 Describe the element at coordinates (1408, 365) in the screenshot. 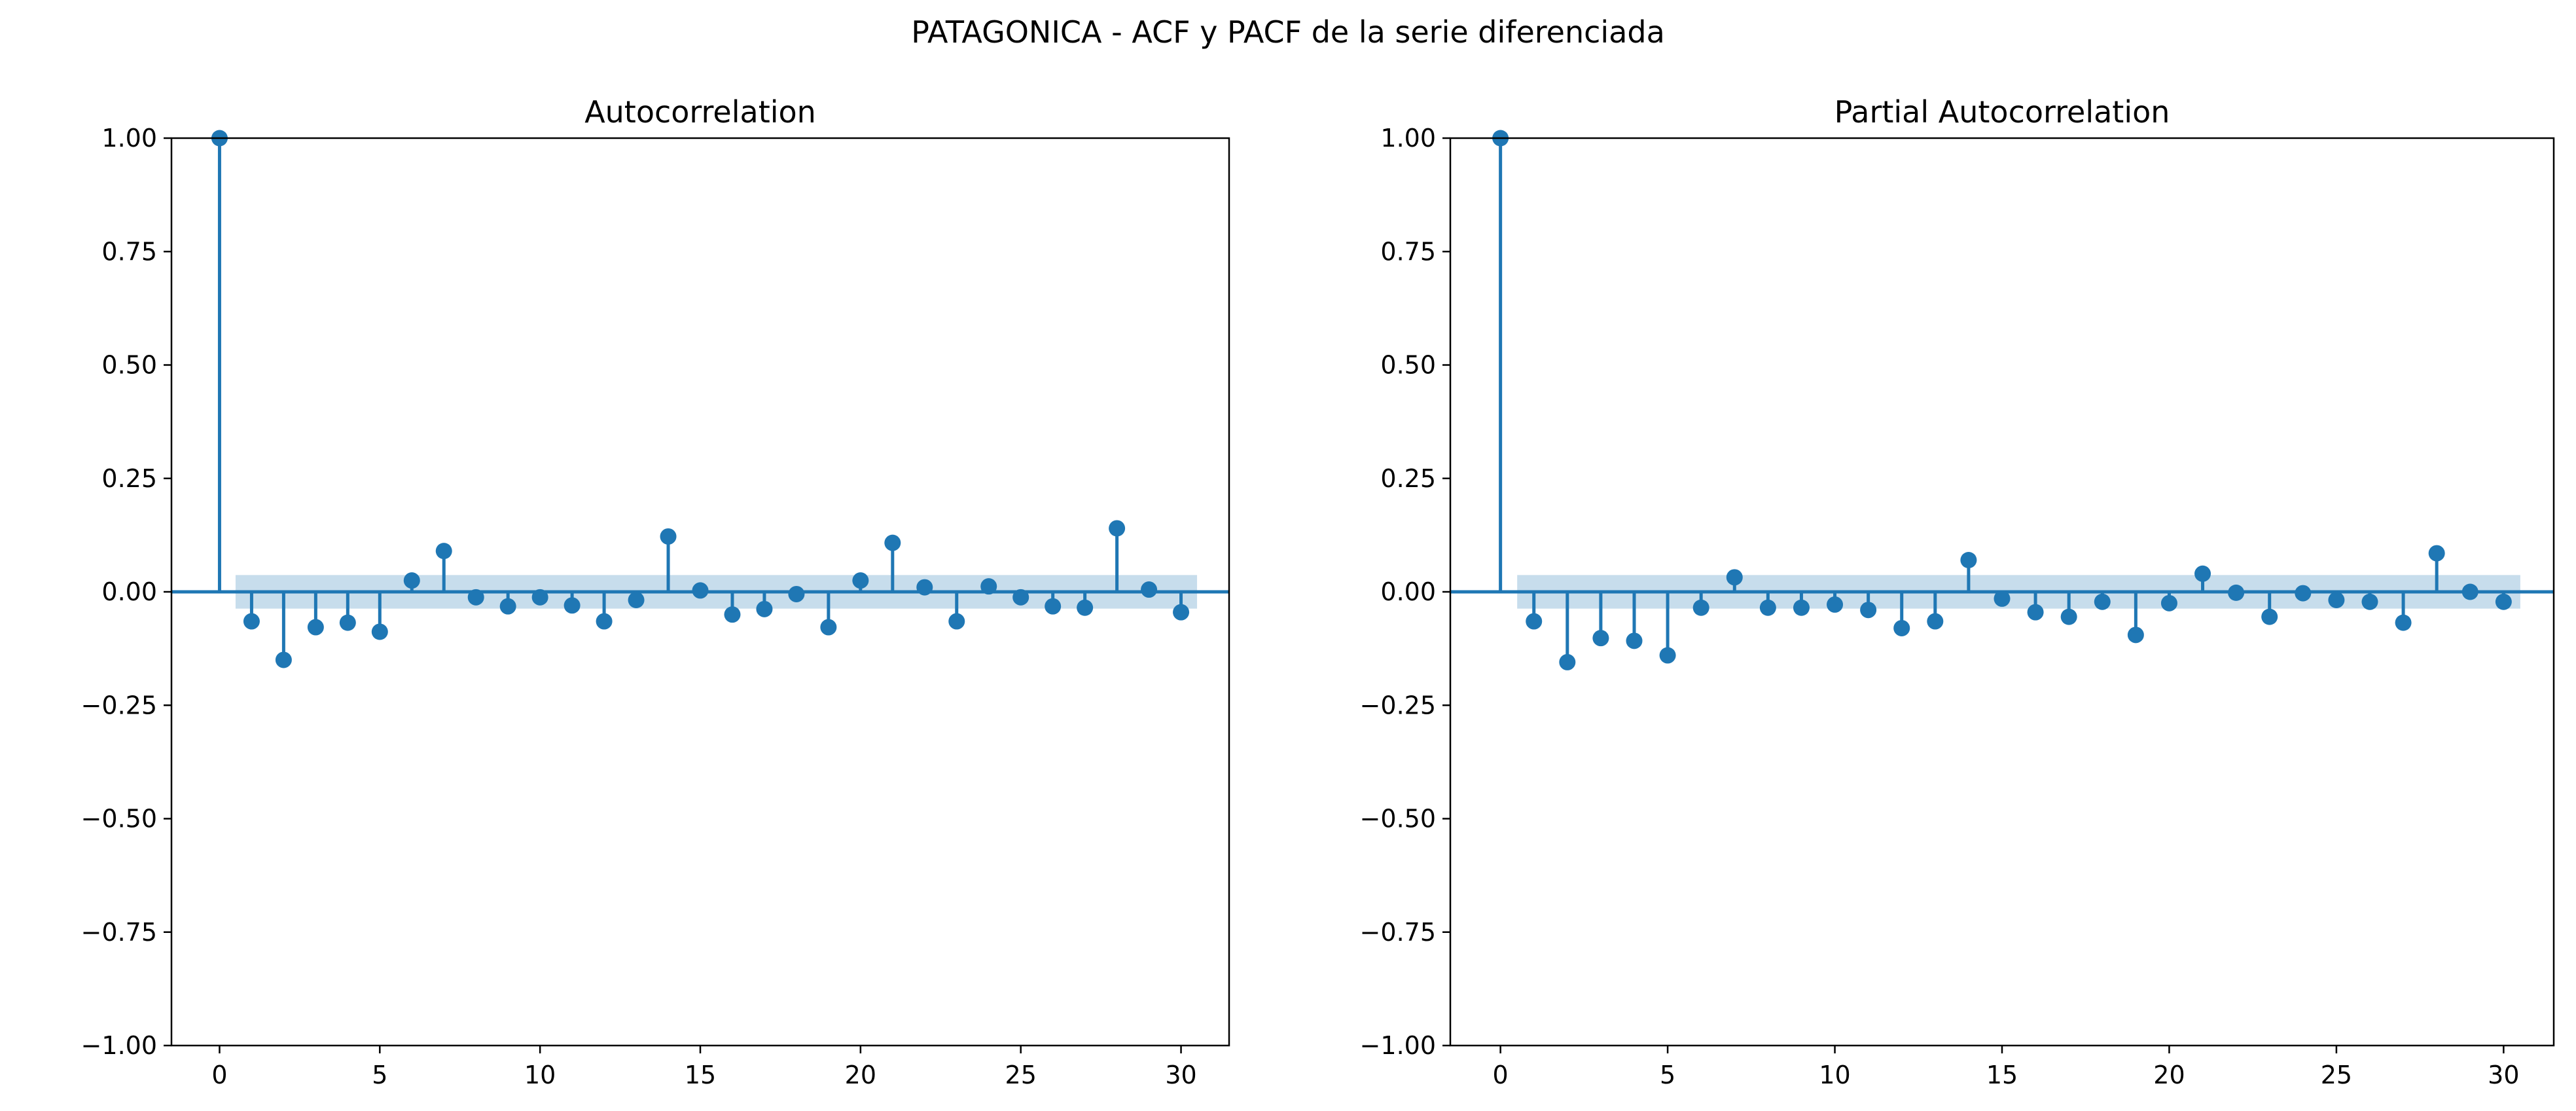

I see `pacf-ytick-label: 0.50` at that location.